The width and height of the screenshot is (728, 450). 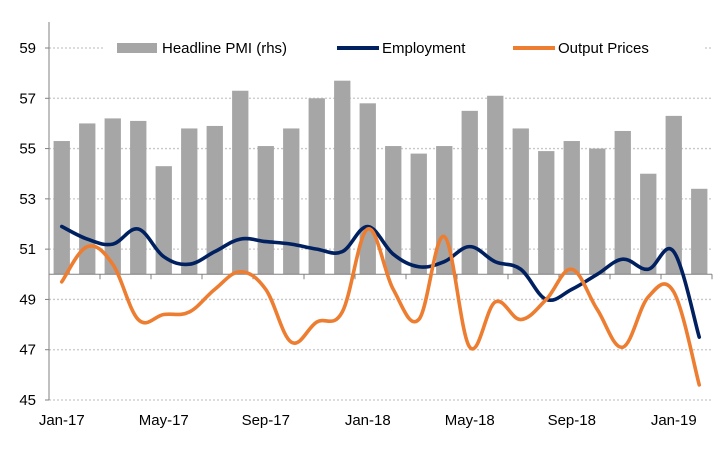 I want to click on legend-swatch-bar, so click(x=137, y=48).